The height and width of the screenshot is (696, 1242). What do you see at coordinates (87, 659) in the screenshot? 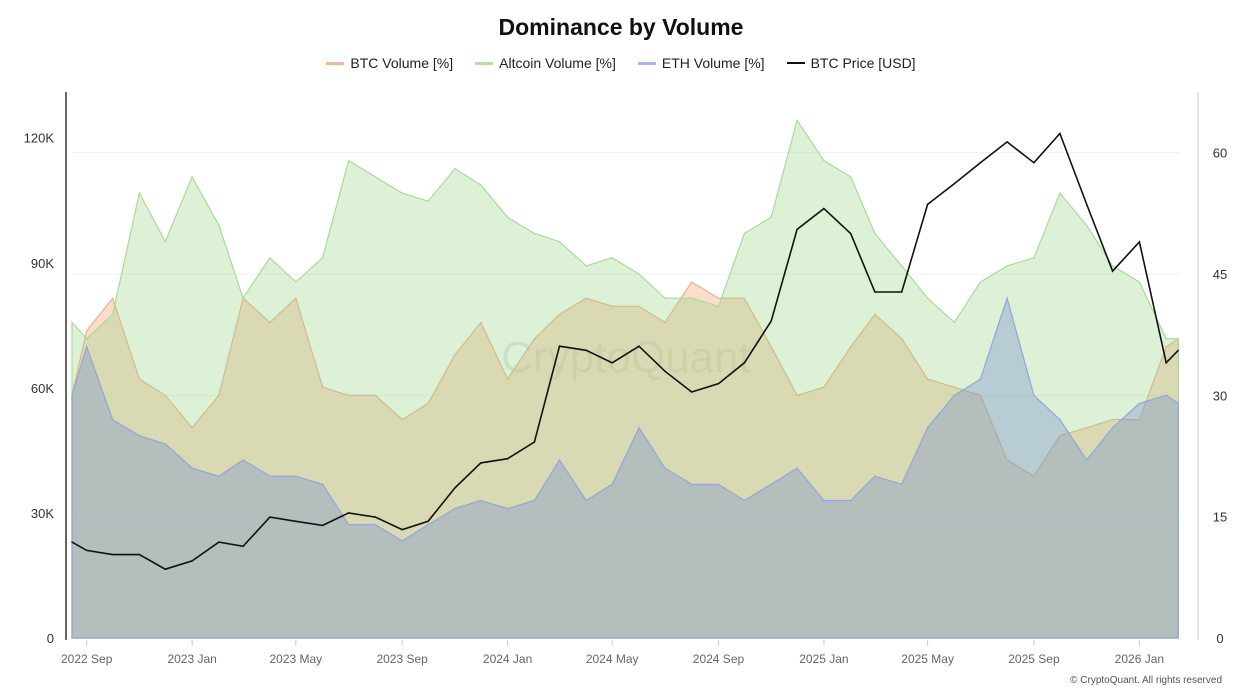
I see `x-tick-label: 2022 Sep` at bounding box center [87, 659].